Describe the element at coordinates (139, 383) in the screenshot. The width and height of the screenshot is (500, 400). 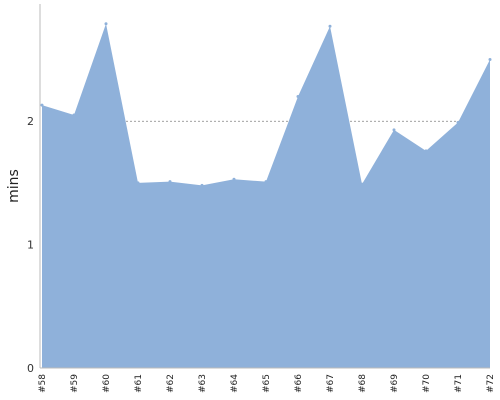
I see `x-tick-label-61: #61` at that location.